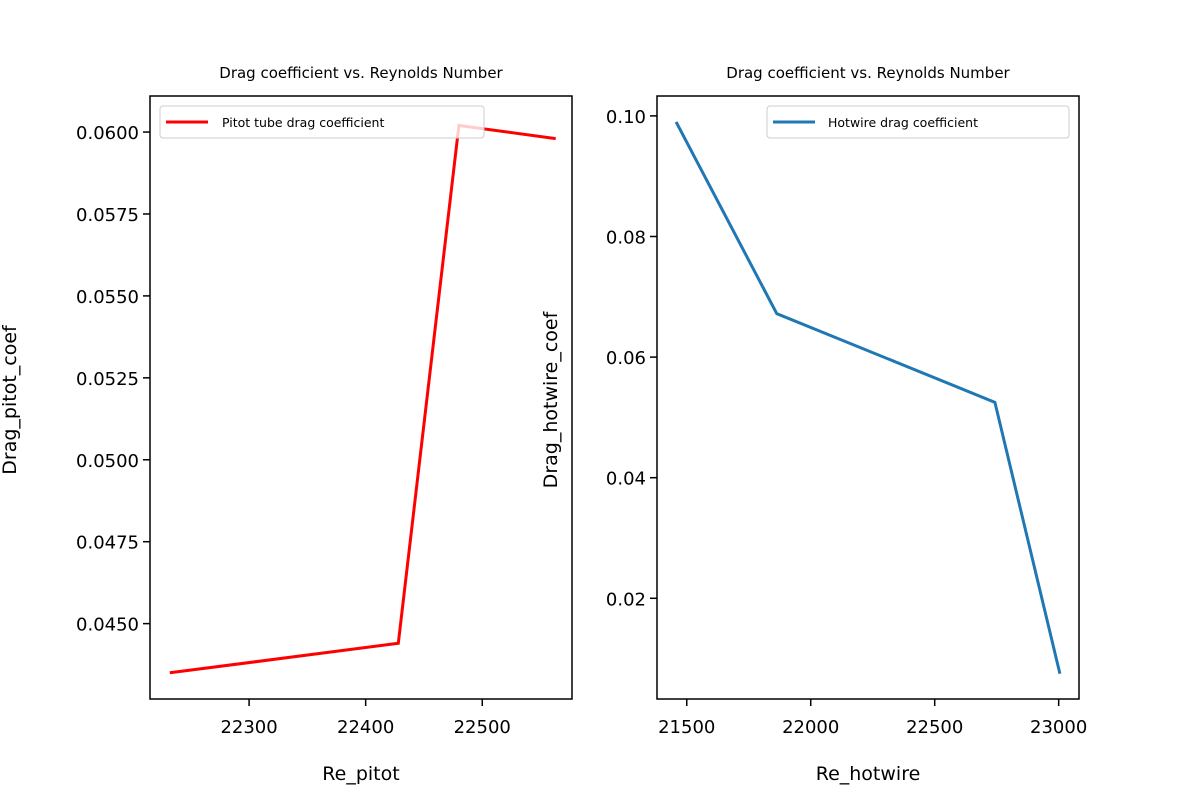  I want to click on legend: Pitot tube drag coefficient, so click(322, 122).